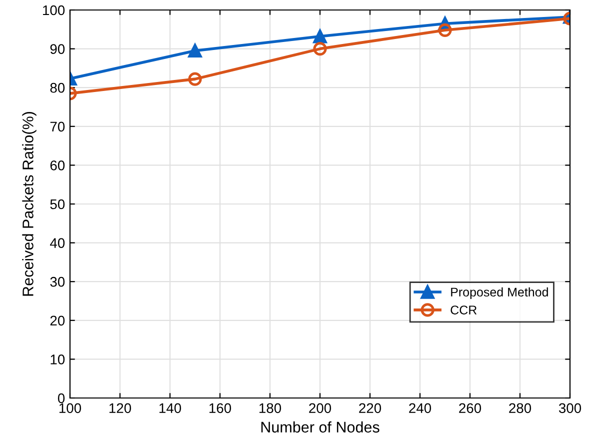 The height and width of the screenshot is (446, 589). I want to click on x-tick-label: 280, so click(520, 408).